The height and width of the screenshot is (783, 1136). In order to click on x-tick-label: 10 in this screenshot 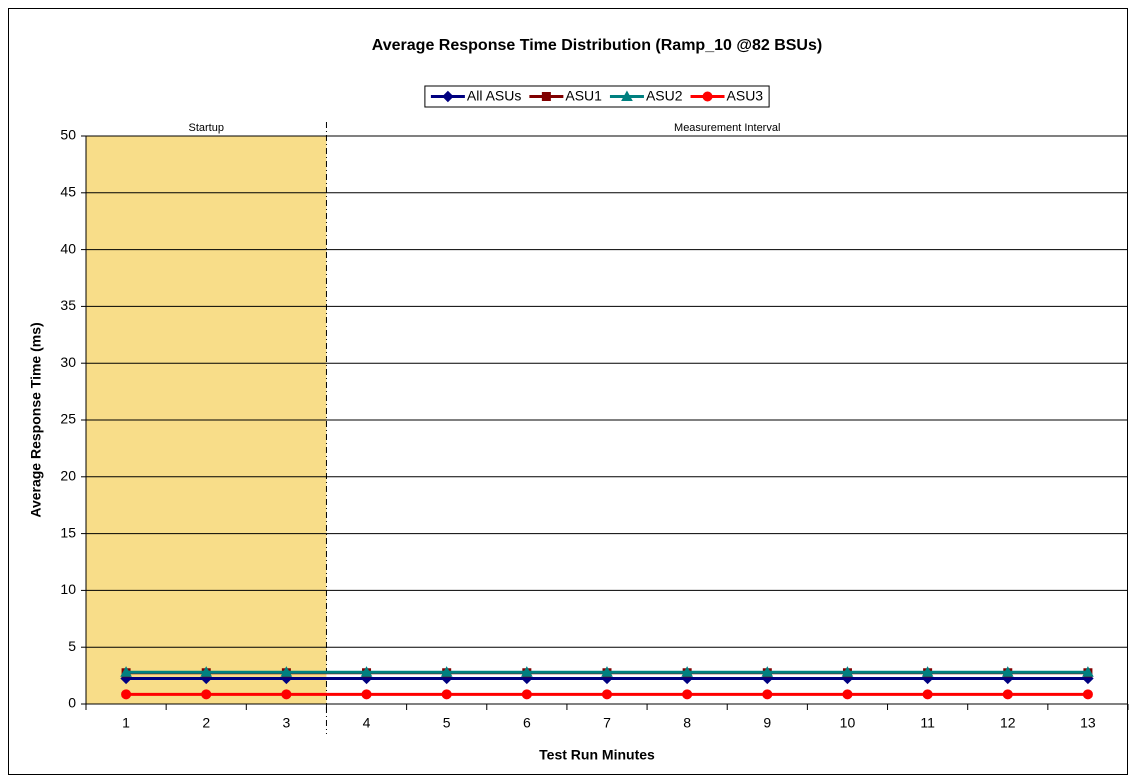, I will do `click(848, 723)`.